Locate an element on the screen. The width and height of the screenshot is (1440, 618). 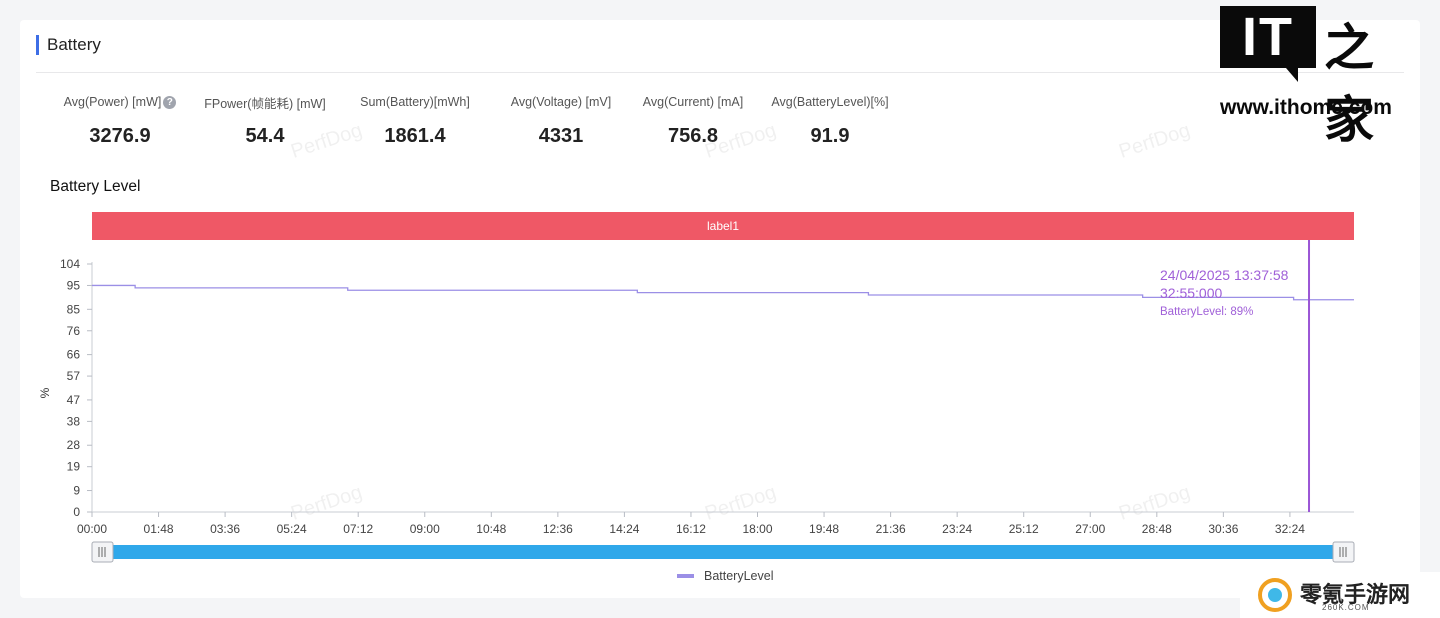
legend-label-batterylevel: BatteryLevel is located at coordinates (738, 576).